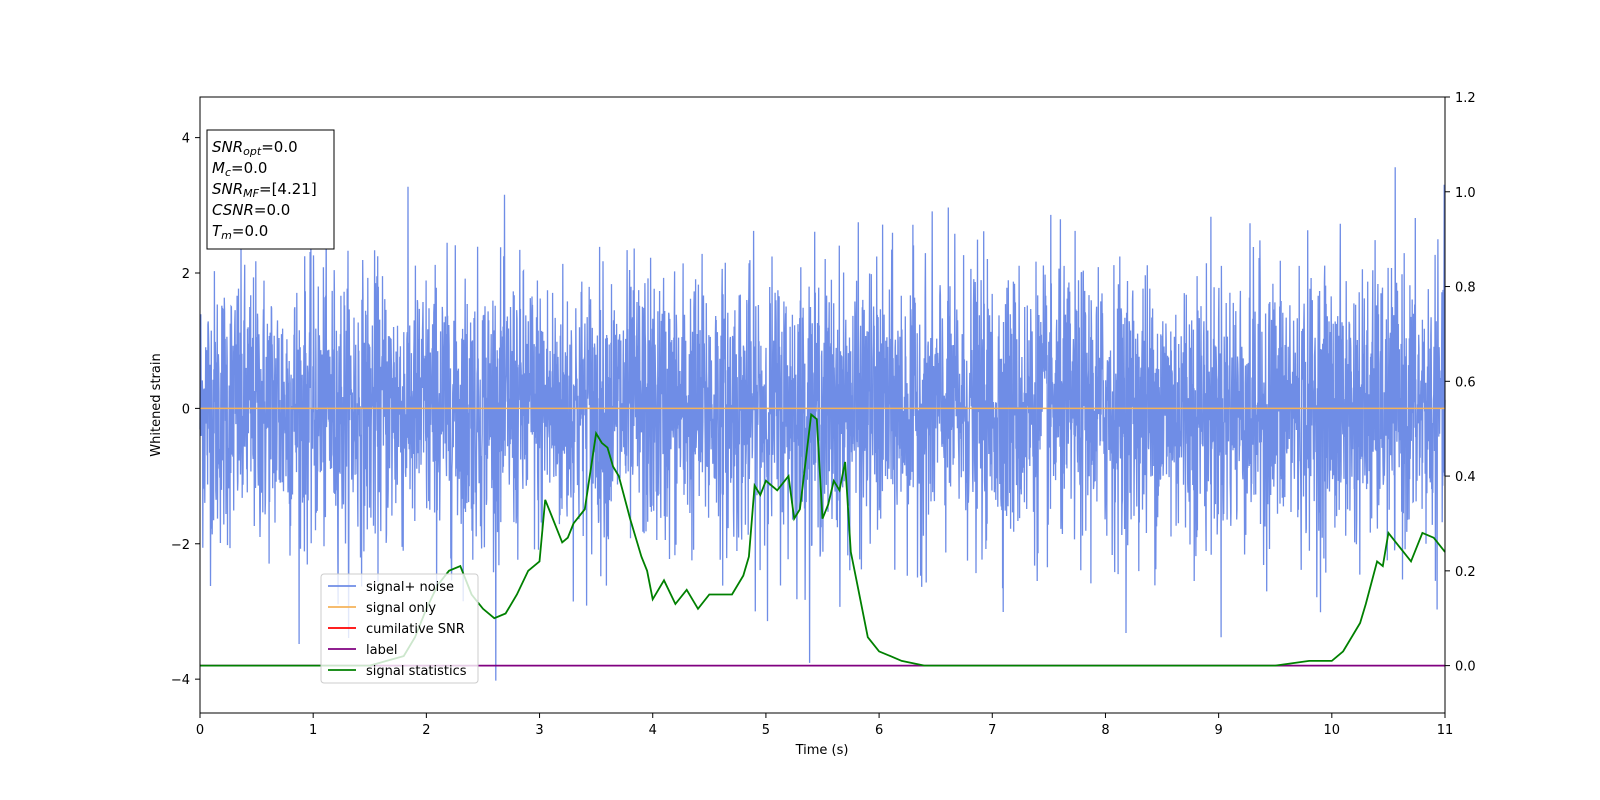 The width and height of the screenshot is (1600, 800). What do you see at coordinates (766, 730) in the screenshot?
I see `x-tick-label: 5` at bounding box center [766, 730].